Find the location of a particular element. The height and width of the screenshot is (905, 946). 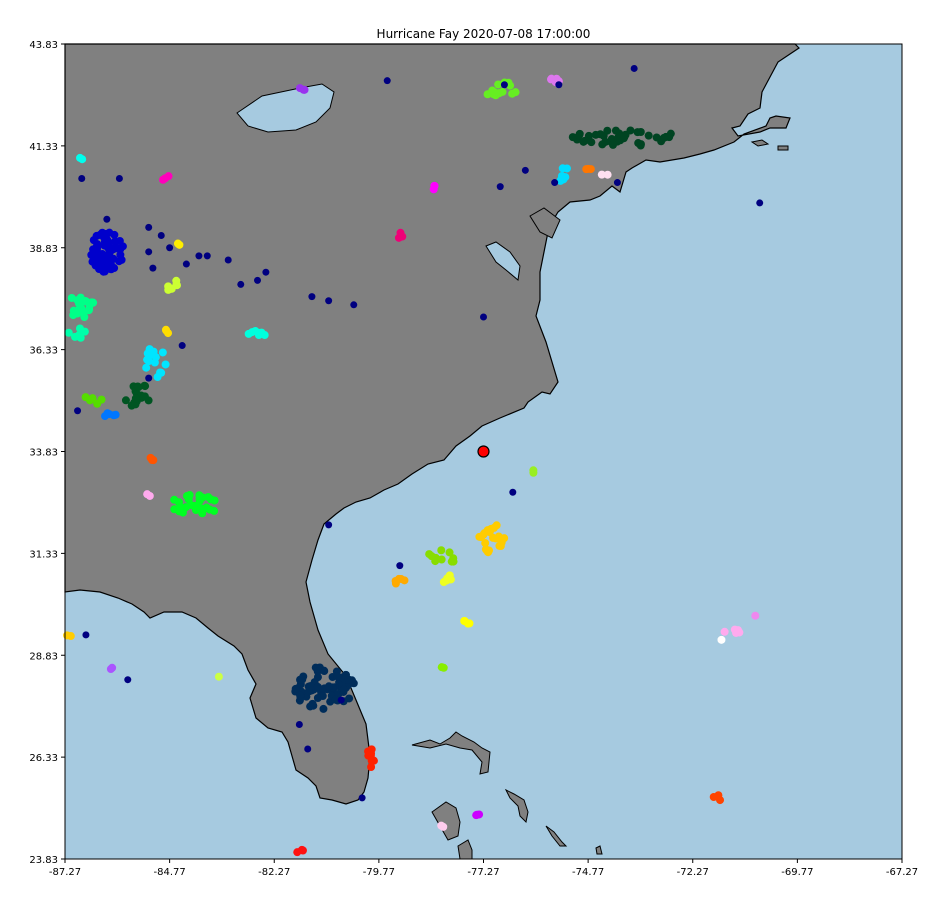

x-tick-label: -79.77 is located at coordinates (379, 872).